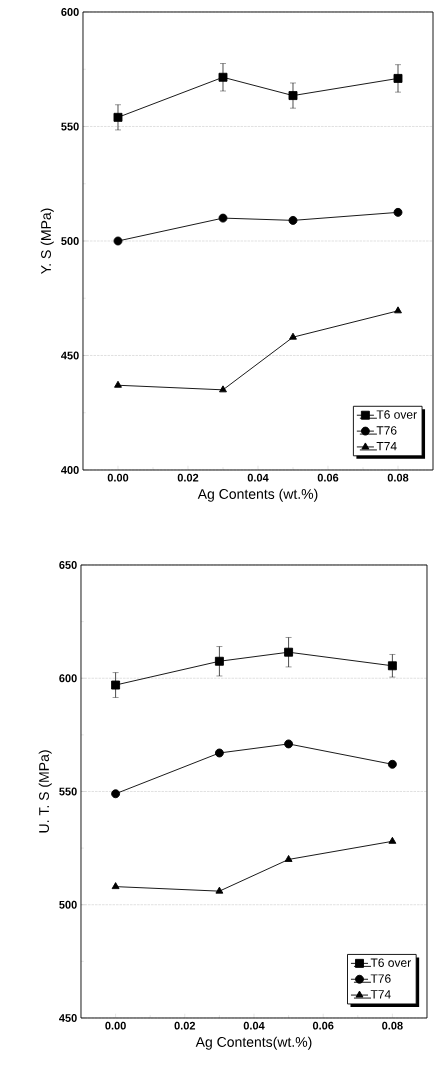 This screenshot has height=1084, width=435. What do you see at coordinates (257, 495) in the screenshot?
I see `x-axis-title: Ag Contents (wt.%)` at bounding box center [257, 495].